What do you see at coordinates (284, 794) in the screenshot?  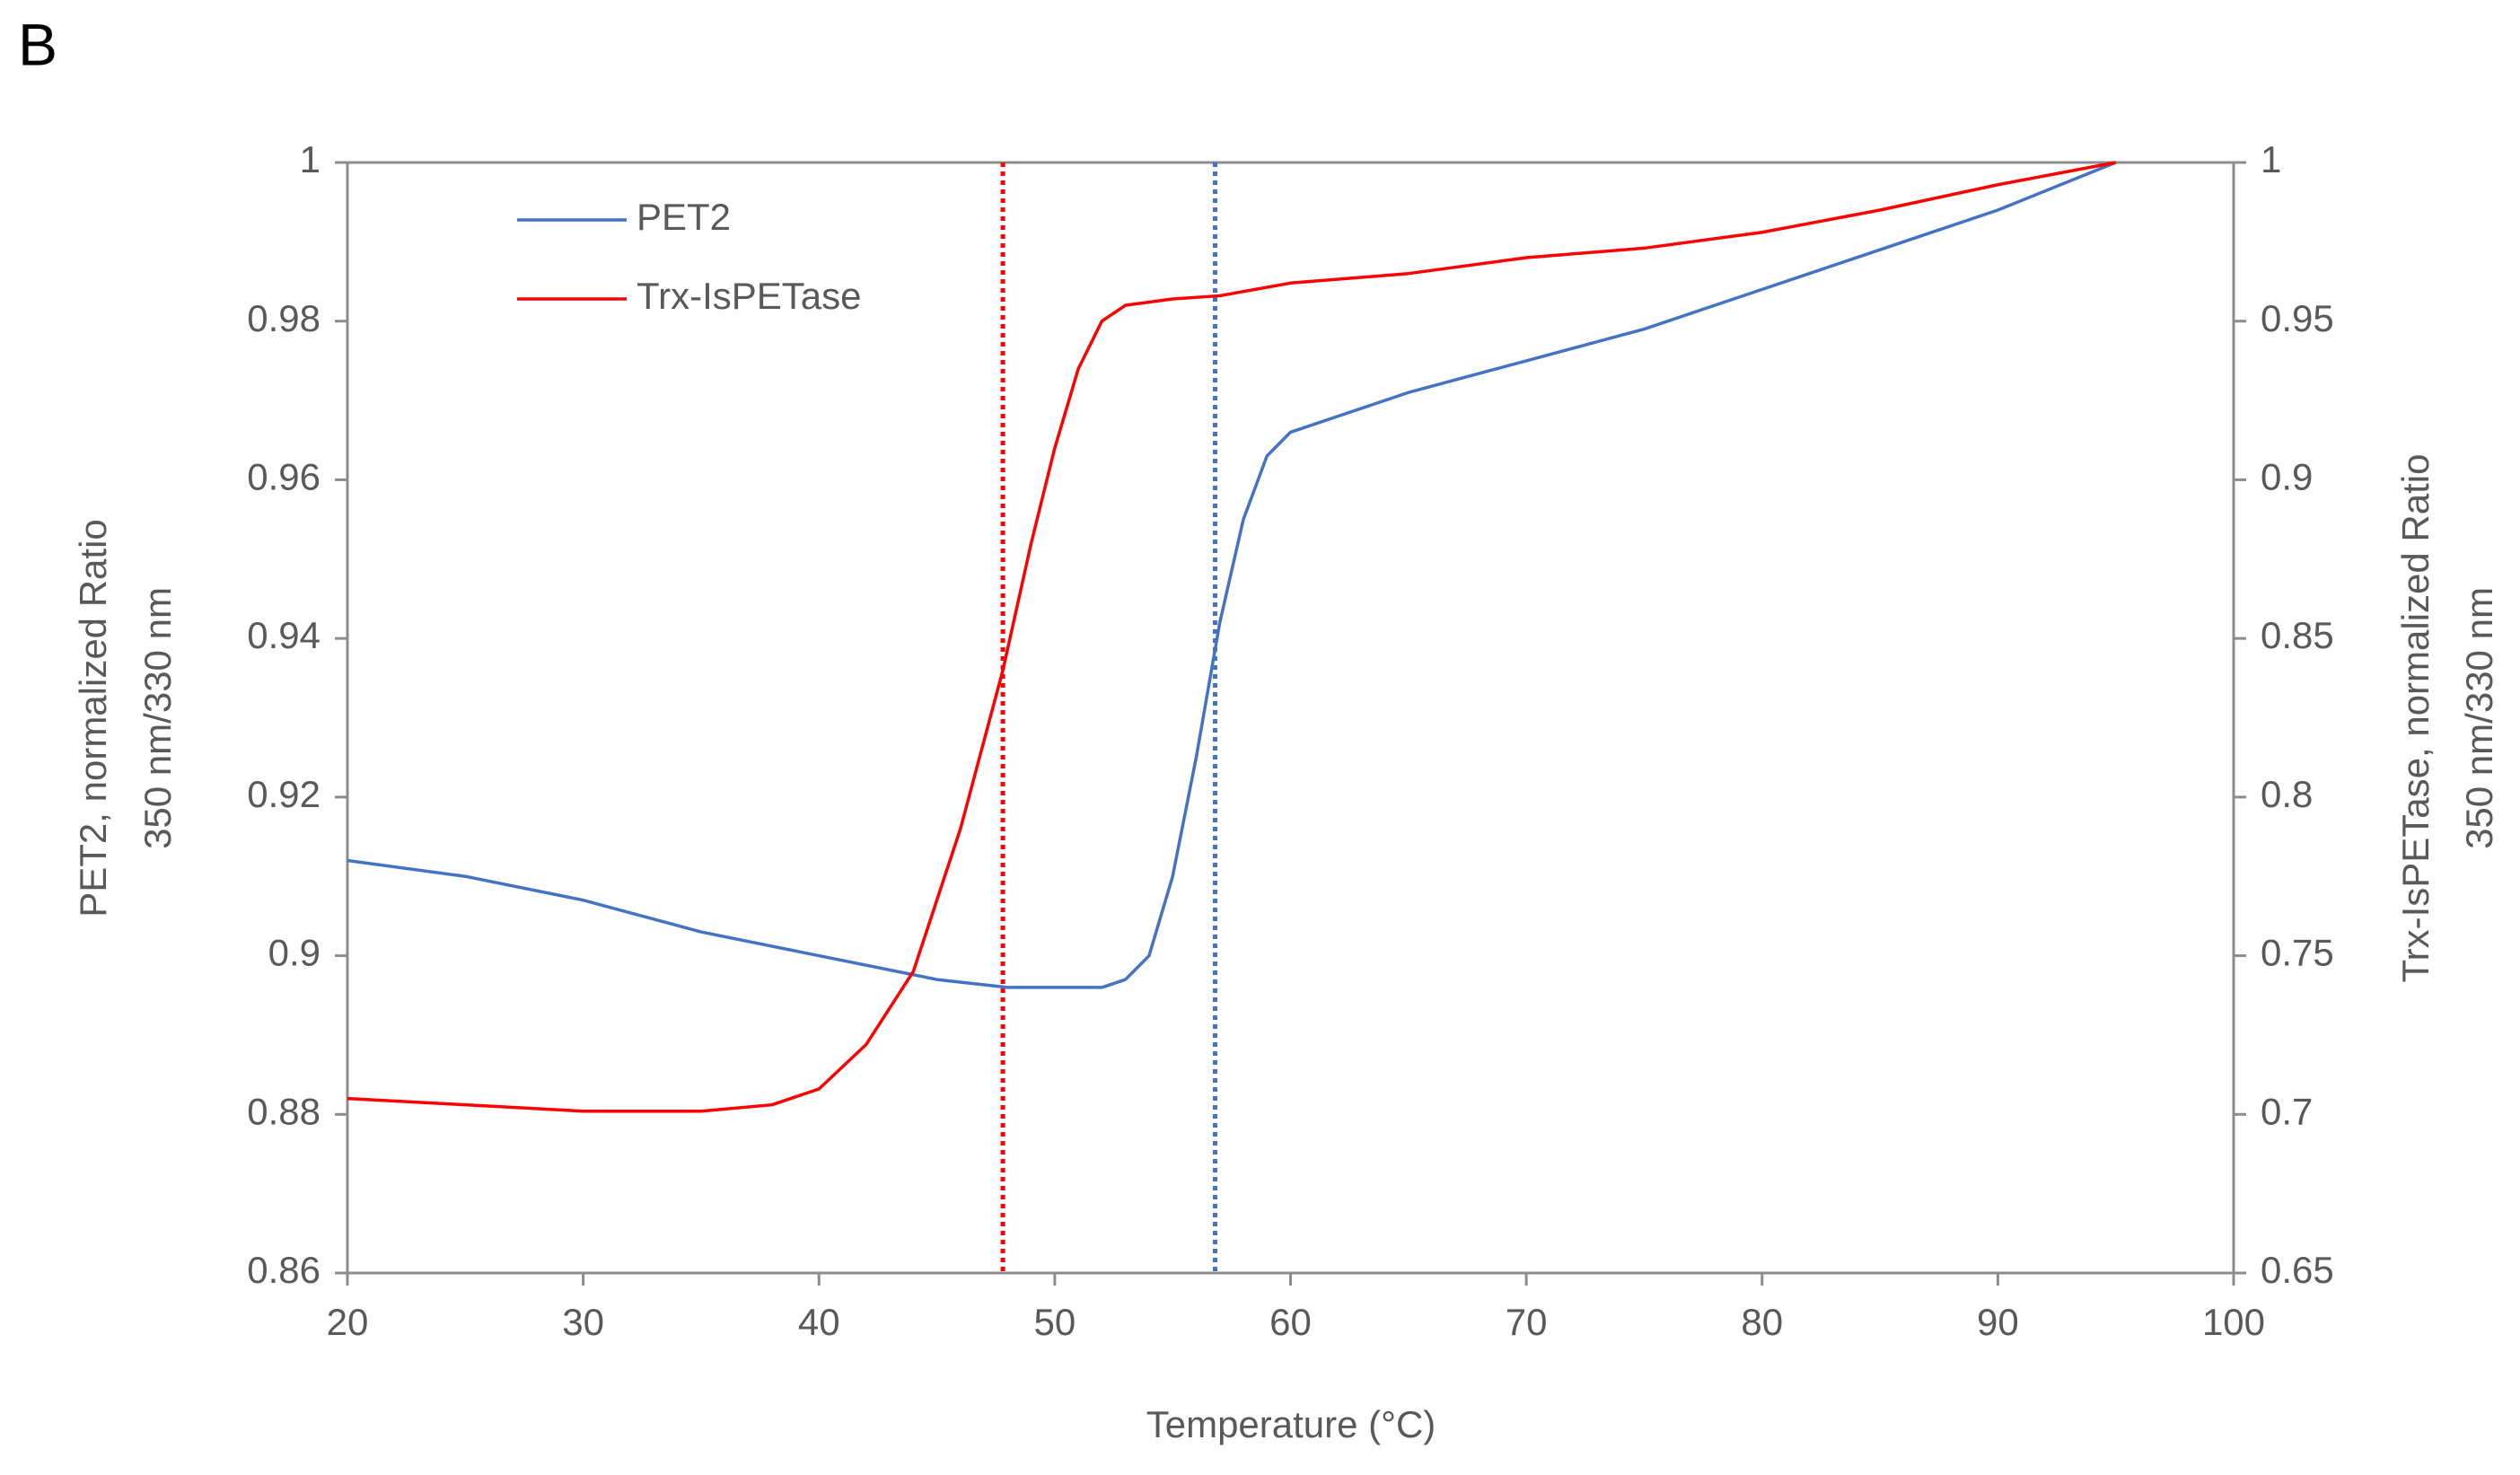 I see `y-tick-label: 0.92` at bounding box center [284, 794].